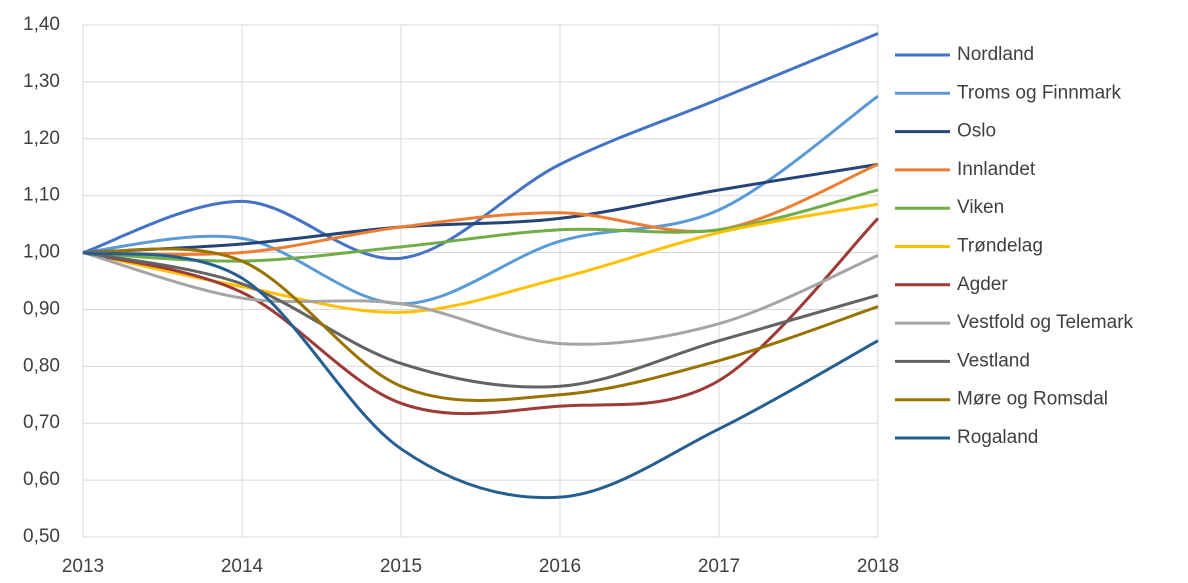  What do you see at coordinates (997, 437) in the screenshot?
I see `legend-label: Rogaland` at bounding box center [997, 437].